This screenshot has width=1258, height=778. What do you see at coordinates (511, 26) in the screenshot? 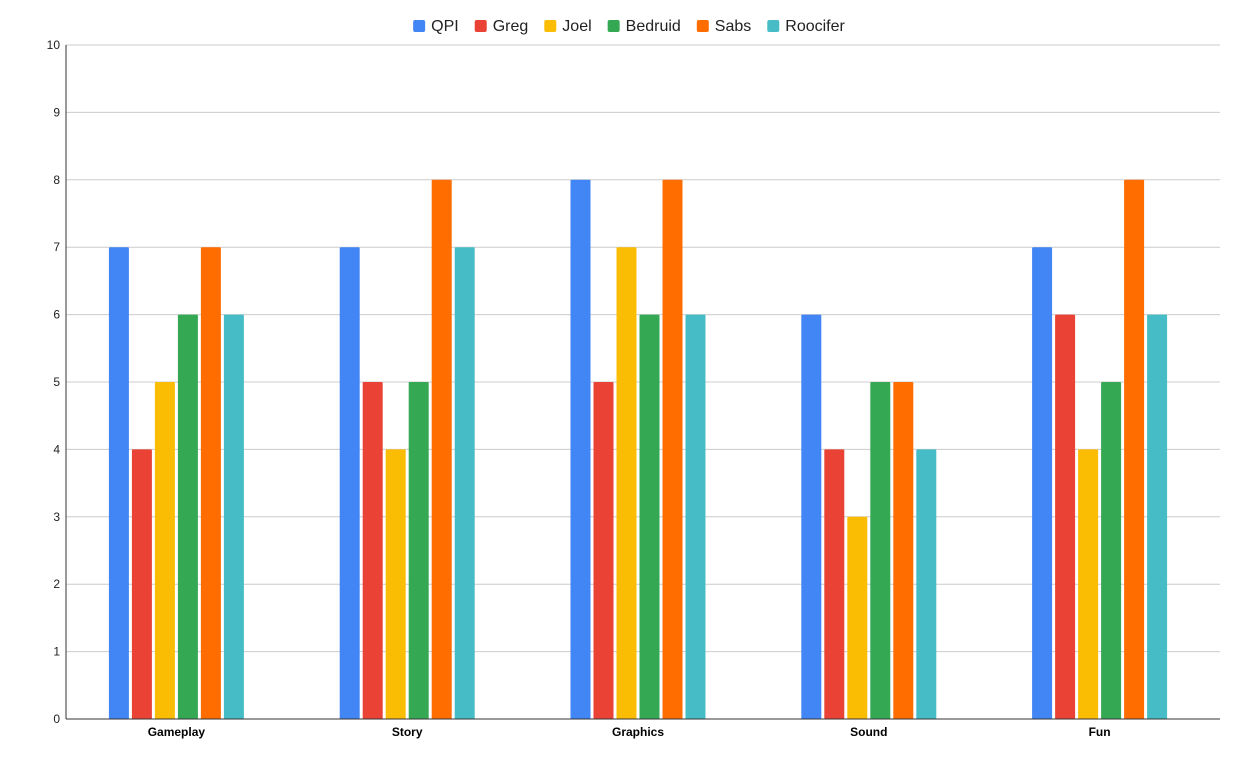
I see `legend-label: Greg` at bounding box center [511, 26].